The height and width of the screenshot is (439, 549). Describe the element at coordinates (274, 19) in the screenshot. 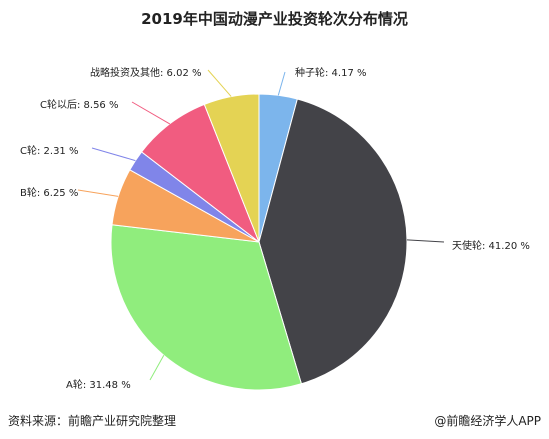

I see `chart-title: 2019年中国动漫产业投资轮次分布情况` at that location.